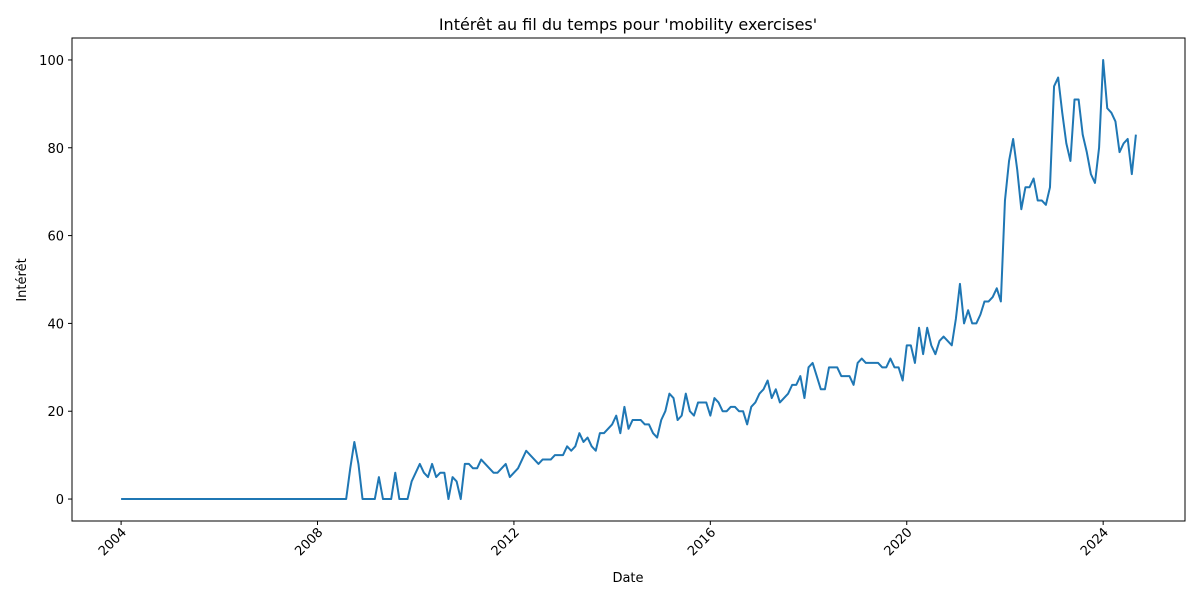 This screenshot has height=600, width=1200. I want to click on y-tick-label: 80, so click(55, 149).